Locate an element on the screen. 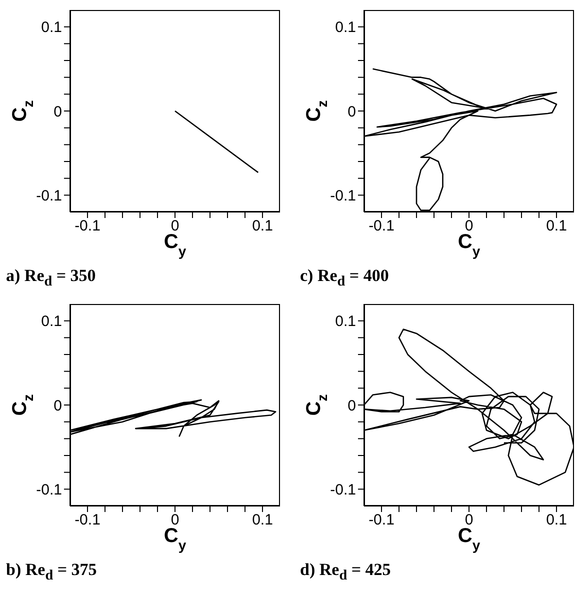 The image size is (588, 589). text: c) Re$_{d}$ = 400 is located at coordinates (344, 278).